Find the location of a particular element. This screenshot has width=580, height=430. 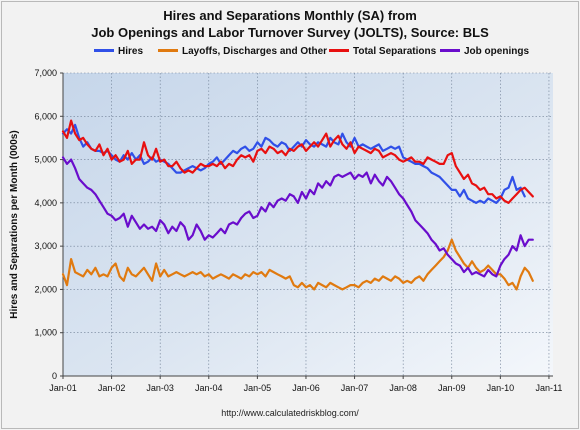

x-tick-label-9: Jan-10 is located at coordinates (501, 388).